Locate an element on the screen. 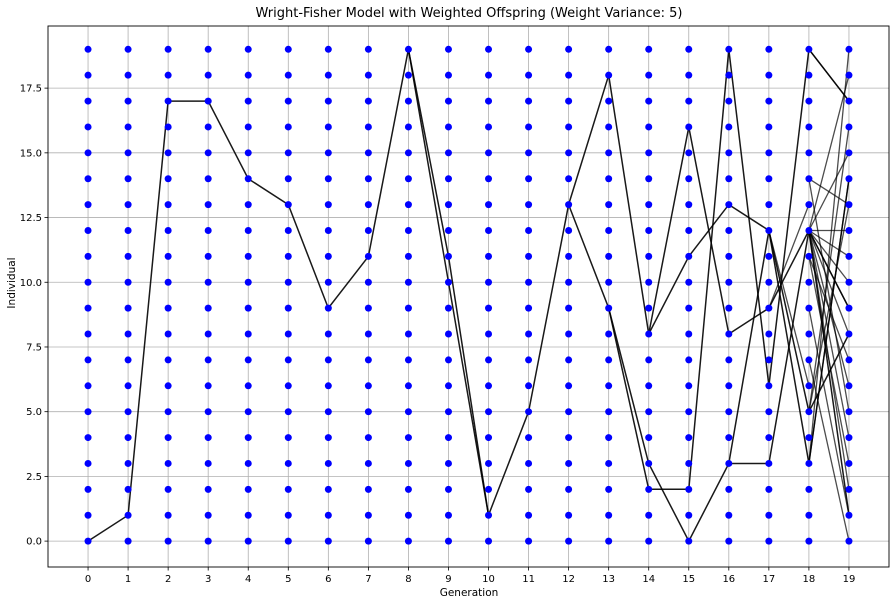 This screenshot has width=894, height=604. x-tick-label: 19 is located at coordinates (849, 579).